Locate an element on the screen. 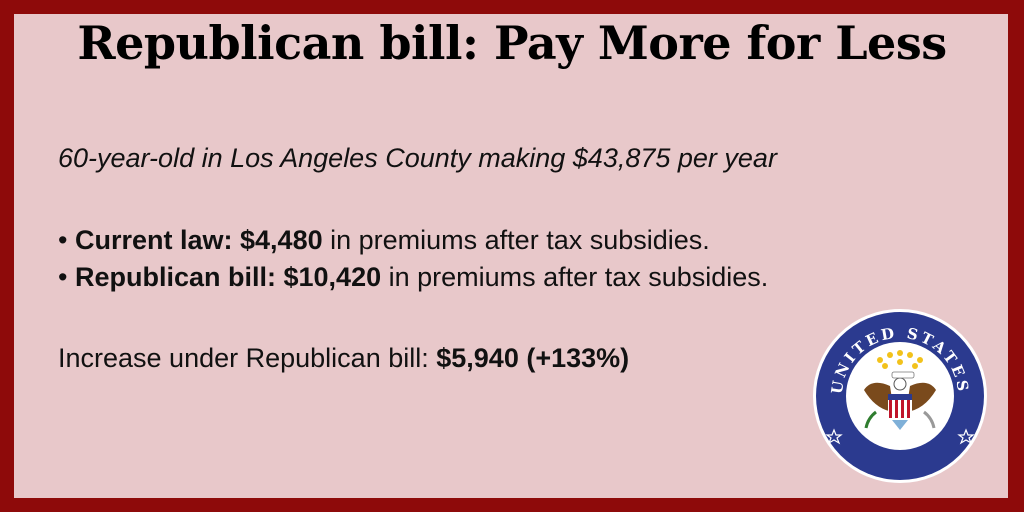  senate-seal-logo: UNITED STATES SENATE is located at coordinates (900, 396).